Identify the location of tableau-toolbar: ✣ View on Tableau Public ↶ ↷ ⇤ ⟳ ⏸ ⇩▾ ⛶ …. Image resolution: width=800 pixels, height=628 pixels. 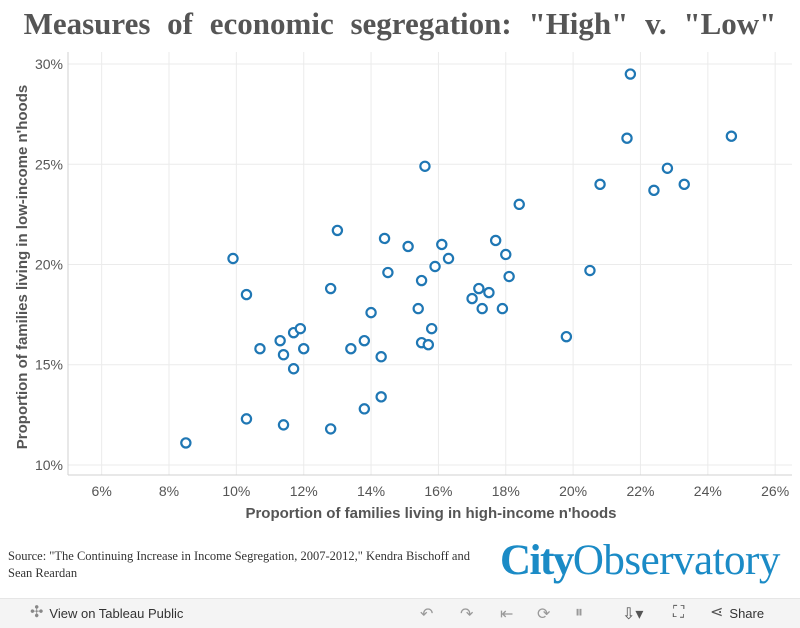
(400, 613).